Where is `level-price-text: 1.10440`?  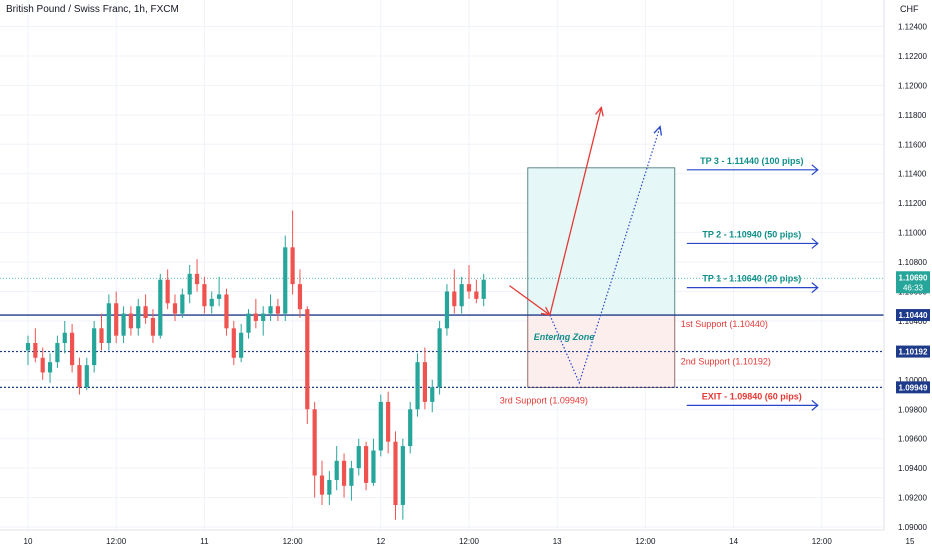 level-price-text: 1.10440 is located at coordinates (913, 315).